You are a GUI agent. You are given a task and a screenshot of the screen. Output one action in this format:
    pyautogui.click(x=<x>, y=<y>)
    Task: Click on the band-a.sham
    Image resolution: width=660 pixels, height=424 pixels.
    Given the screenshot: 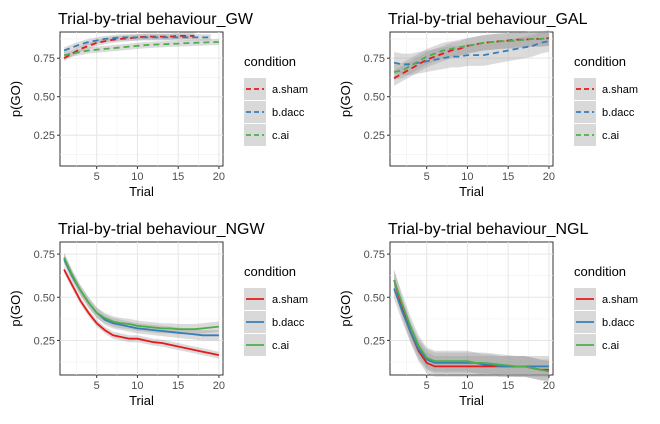 What is the action you would take?
    pyautogui.click(x=471, y=58)
    